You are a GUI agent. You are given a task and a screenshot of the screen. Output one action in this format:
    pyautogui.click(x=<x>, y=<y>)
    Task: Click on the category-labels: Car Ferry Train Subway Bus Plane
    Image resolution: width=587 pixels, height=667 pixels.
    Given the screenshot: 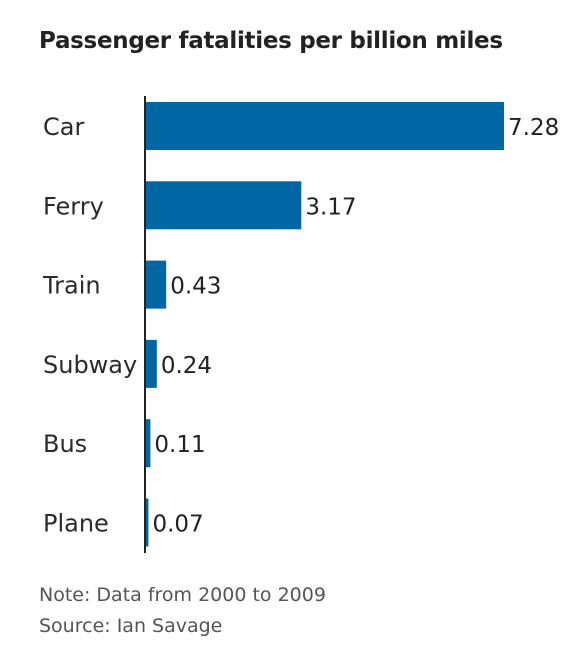 What is the action you would take?
    pyautogui.click(x=89, y=325)
    